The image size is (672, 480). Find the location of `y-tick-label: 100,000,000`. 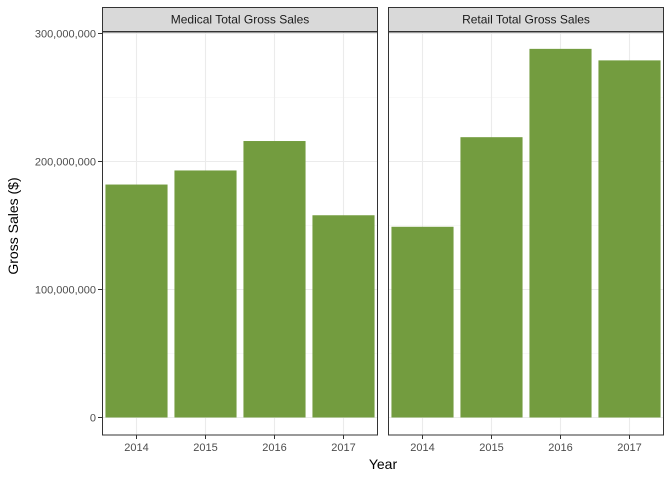

y-tick-label: 100,000,000 is located at coordinates (65, 291).